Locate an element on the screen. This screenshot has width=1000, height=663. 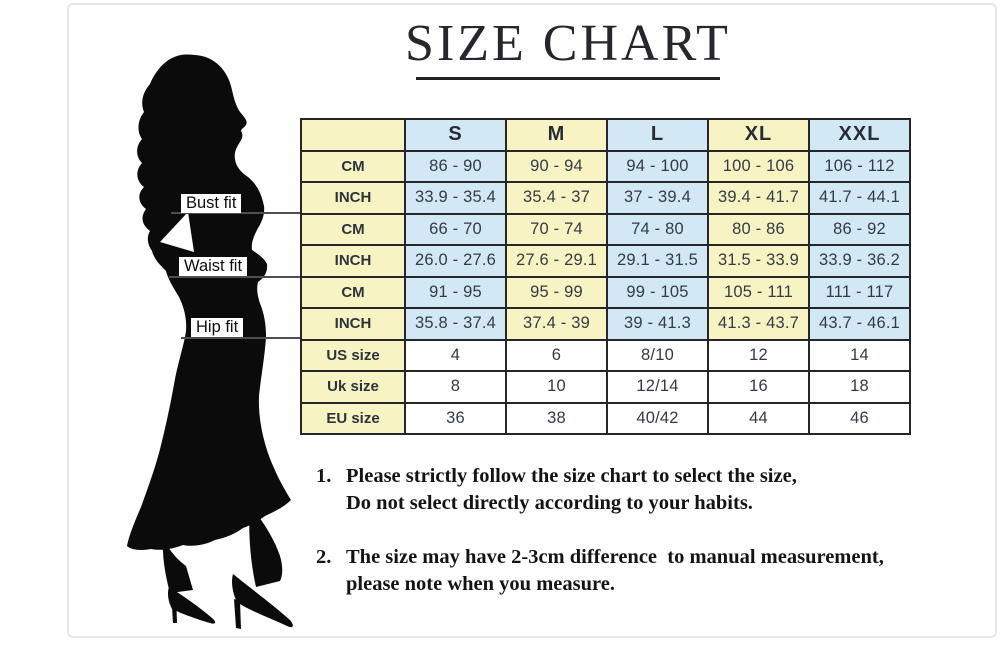
size-value-cell: 4 is located at coordinates (455, 355).